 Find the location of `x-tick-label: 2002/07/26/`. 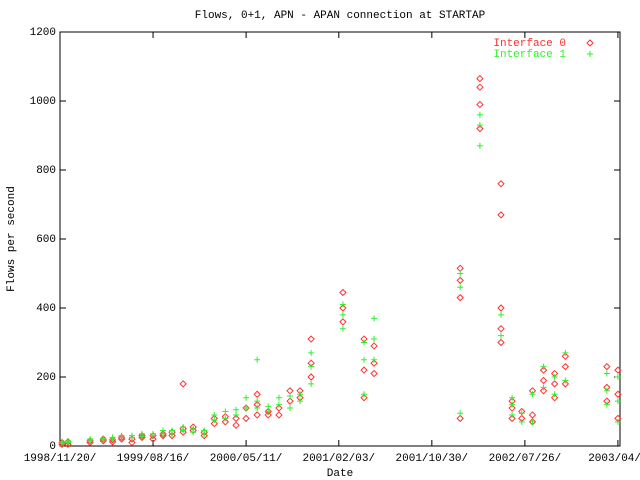

x-tick-label: 2002/07/26/ is located at coordinates (525, 459).